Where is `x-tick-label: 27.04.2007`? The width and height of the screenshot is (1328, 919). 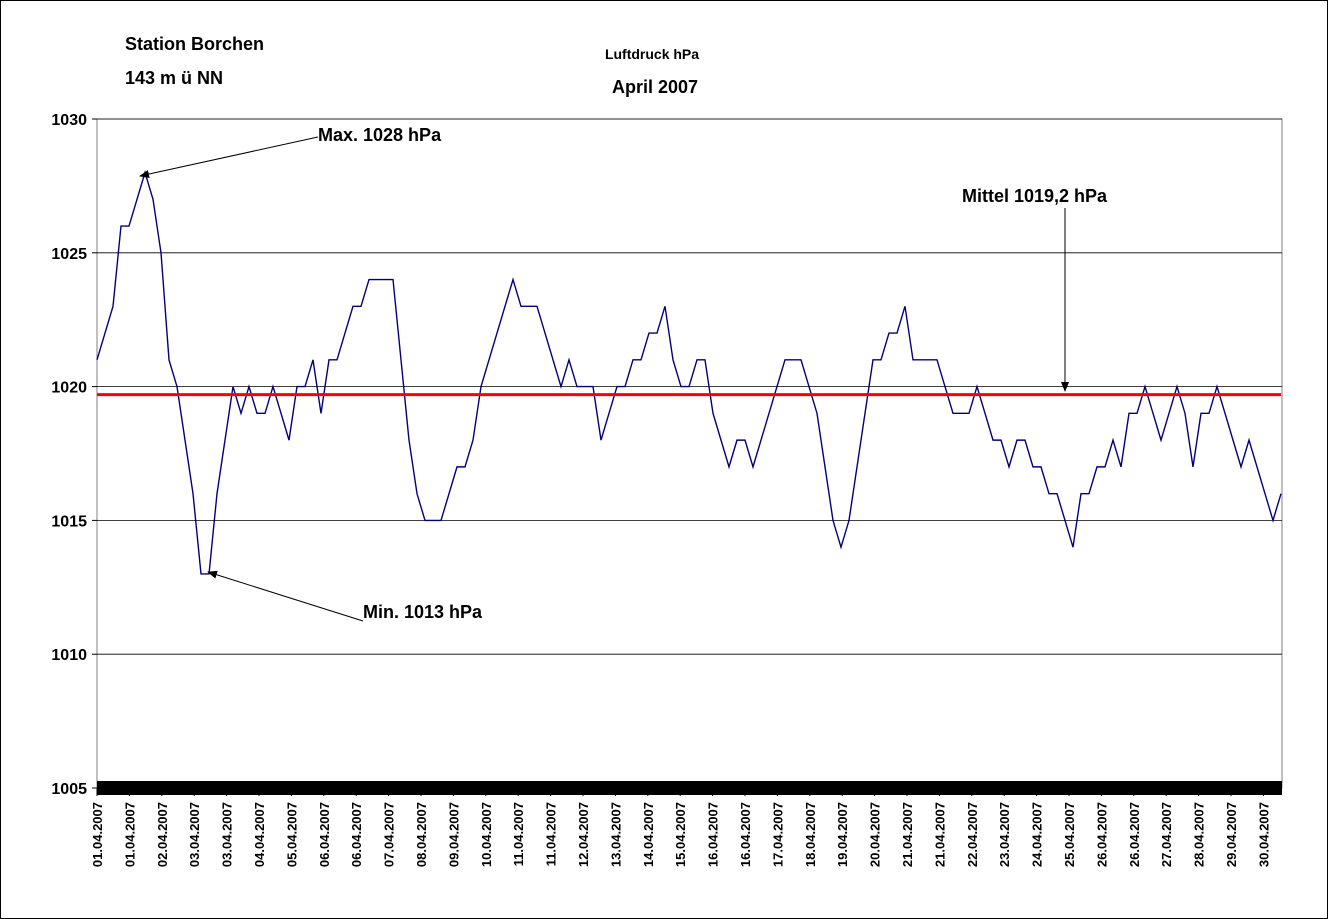 x-tick-label: 27.04.2007 is located at coordinates (1166, 834).